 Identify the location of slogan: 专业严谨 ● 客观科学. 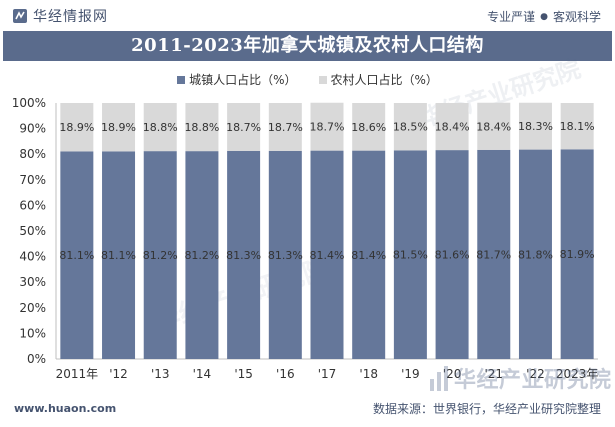
(544, 16).